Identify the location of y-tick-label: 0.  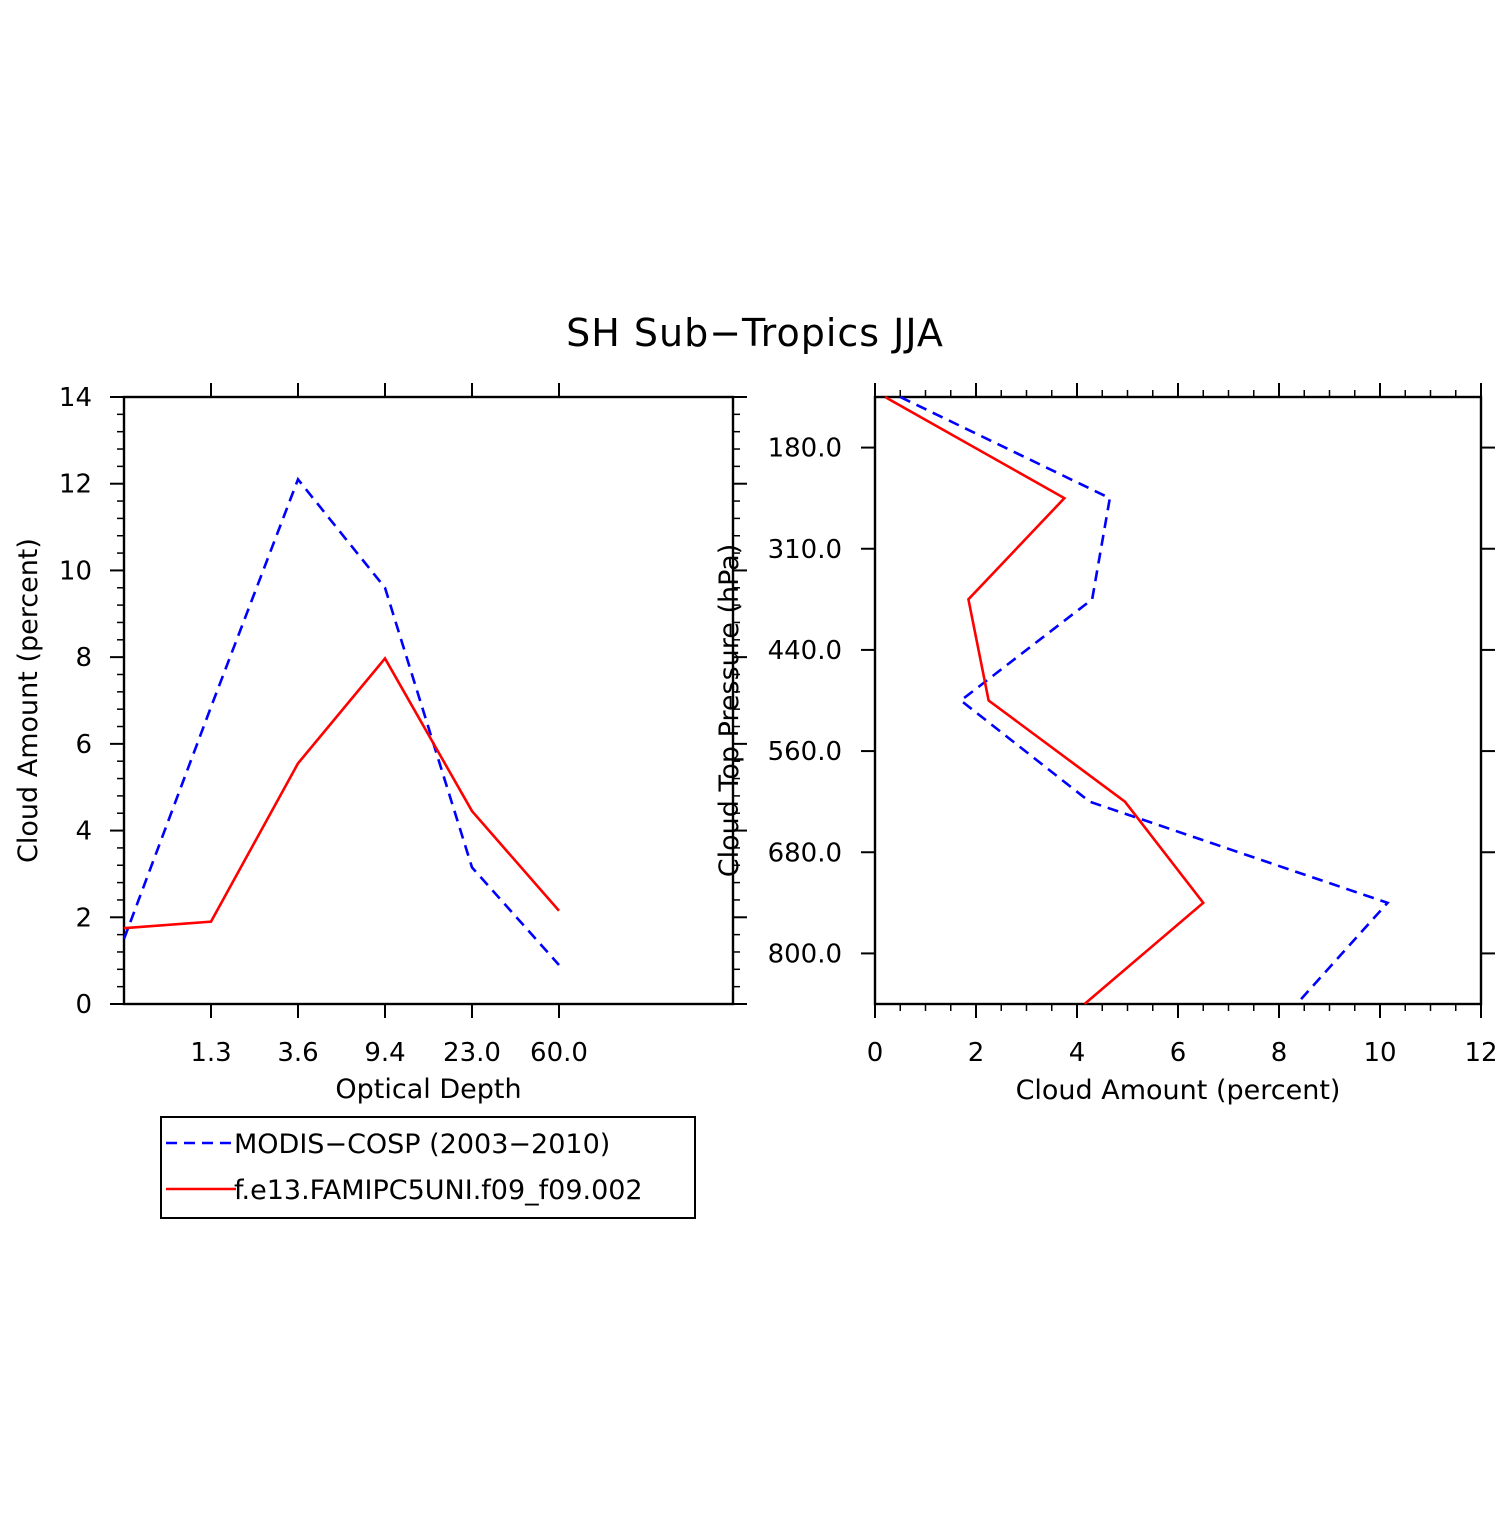
(83, 1005).